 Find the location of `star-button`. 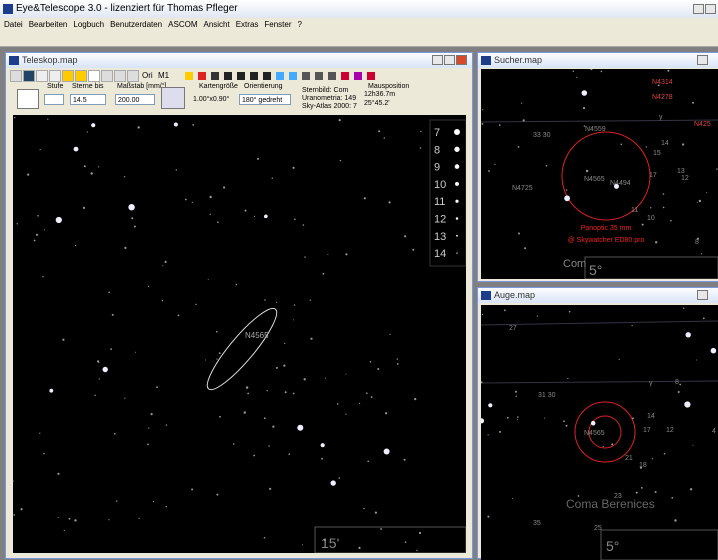

star-button is located at coordinates (28, 99).